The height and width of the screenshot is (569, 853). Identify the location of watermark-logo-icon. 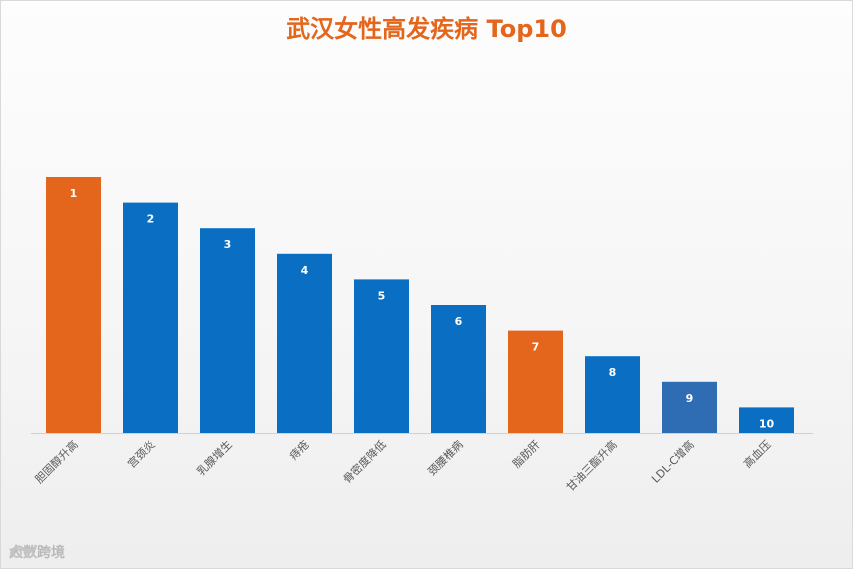
(23, 551).